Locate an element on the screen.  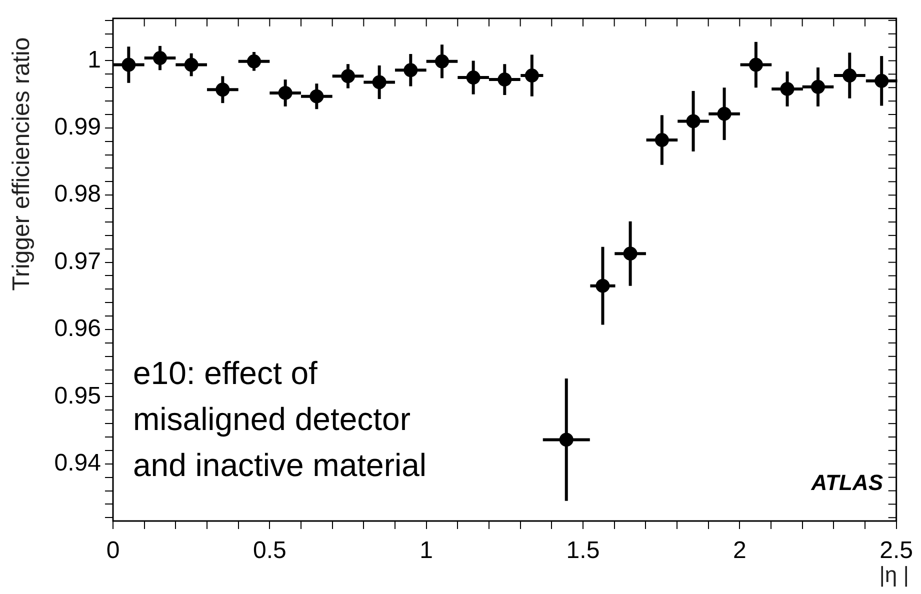
x-tick-label: 2 is located at coordinates (739, 550).